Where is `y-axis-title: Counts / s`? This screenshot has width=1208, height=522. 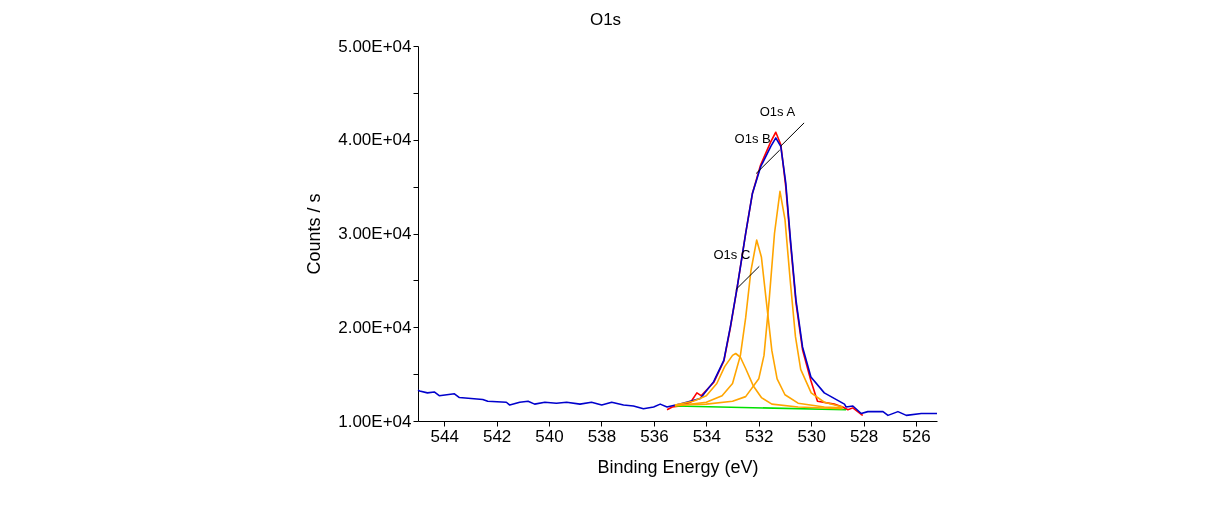 y-axis-title: Counts / s is located at coordinates (314, 234).